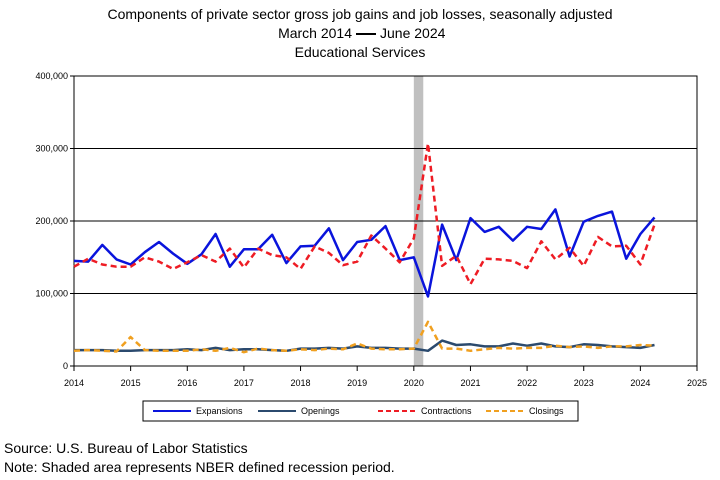 This screenshot has width=720, height=480. Describe the element at coordinates (65, 366) in the screenshot. I see `y-tick-label: 0` at that location.